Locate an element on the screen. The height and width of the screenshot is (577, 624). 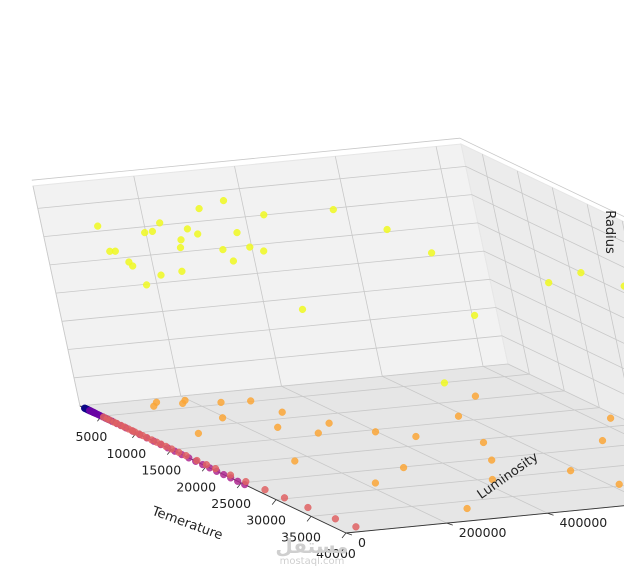
x-tick-label: 10000 is located at coordinates (126, 453).